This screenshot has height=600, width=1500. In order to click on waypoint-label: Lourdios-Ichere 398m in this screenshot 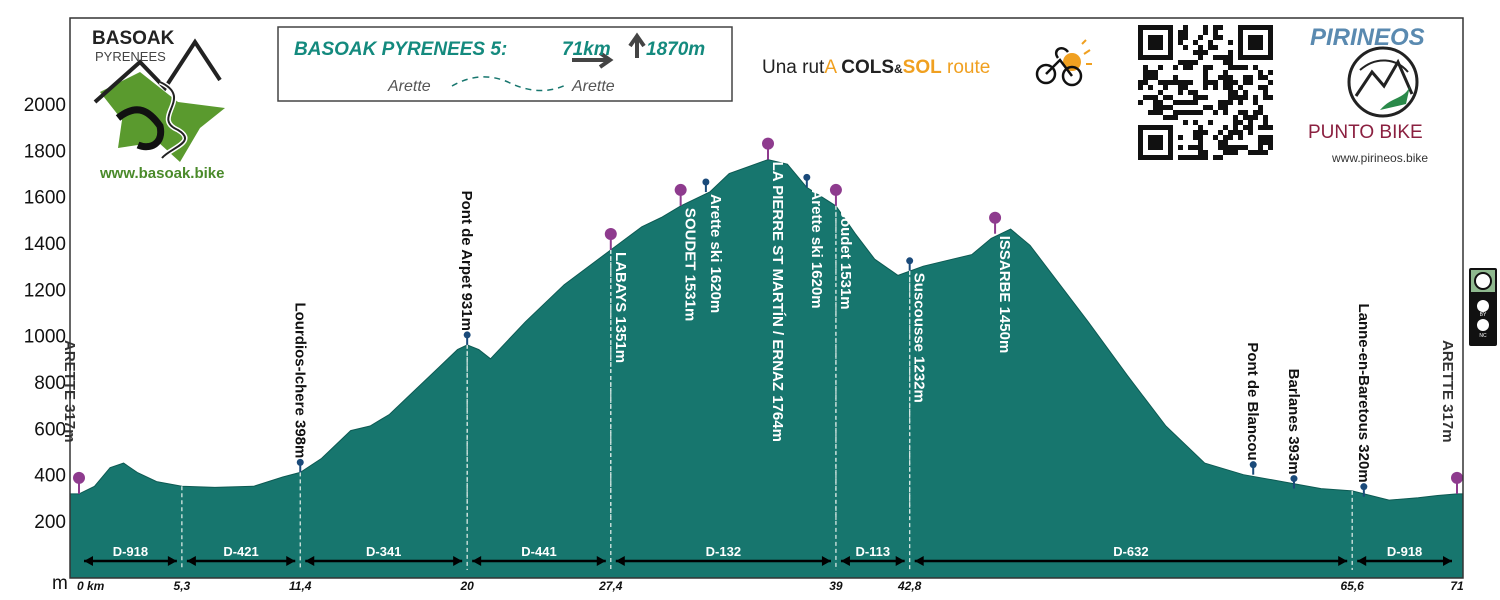, I will do `click(299, 380)`.